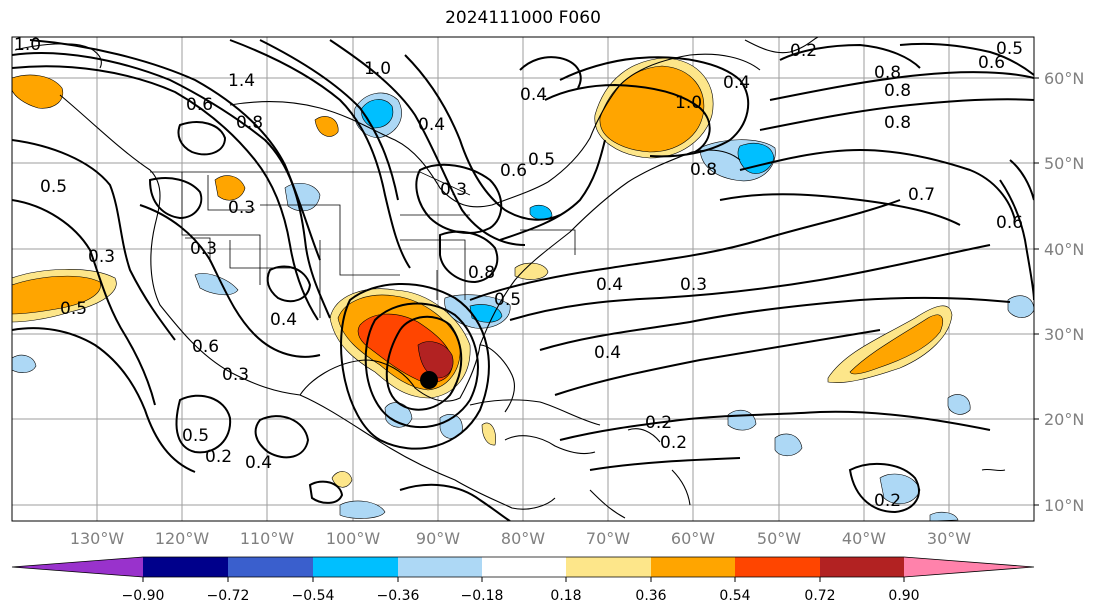 The image size is (1105, 615). I want to click on lon-label-90w: 90°W, so click(438, 538).